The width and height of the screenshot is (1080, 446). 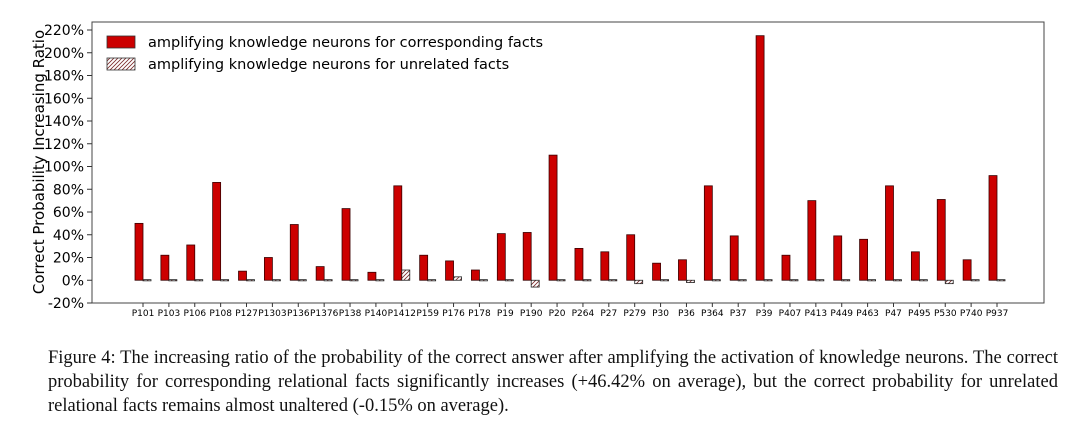 I want to click on x-tick-label: P413, so click(x=816, y=314).